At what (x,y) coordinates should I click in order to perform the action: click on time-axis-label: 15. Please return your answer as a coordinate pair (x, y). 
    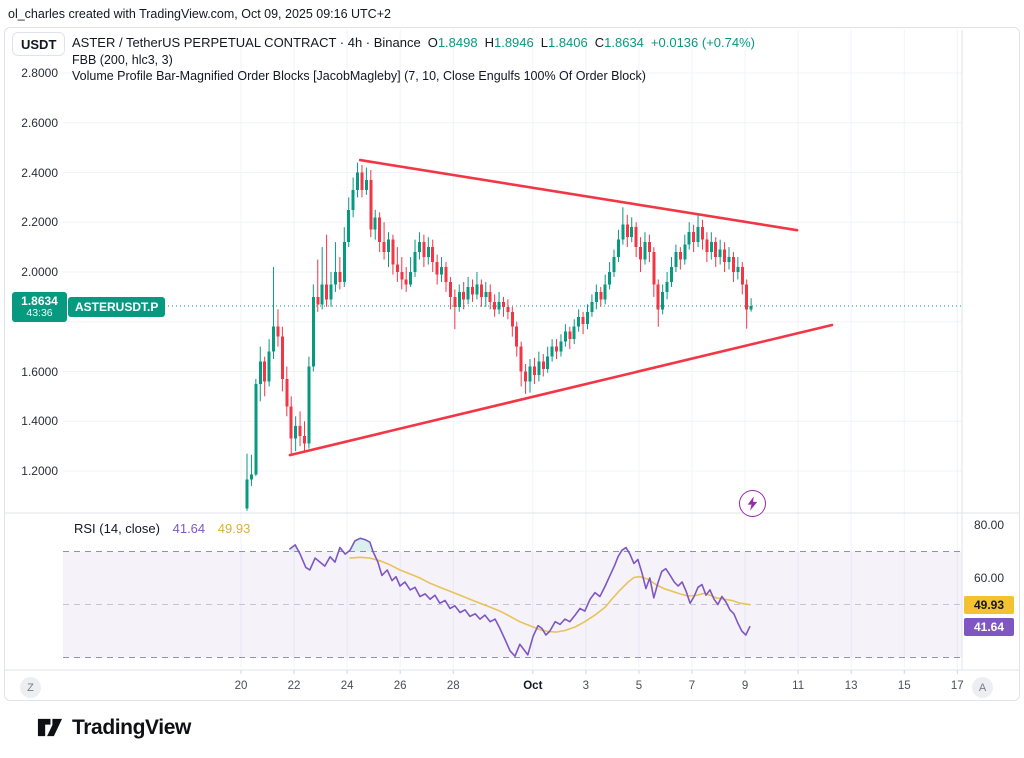
    Looking at the image, I should click on (904, 686).